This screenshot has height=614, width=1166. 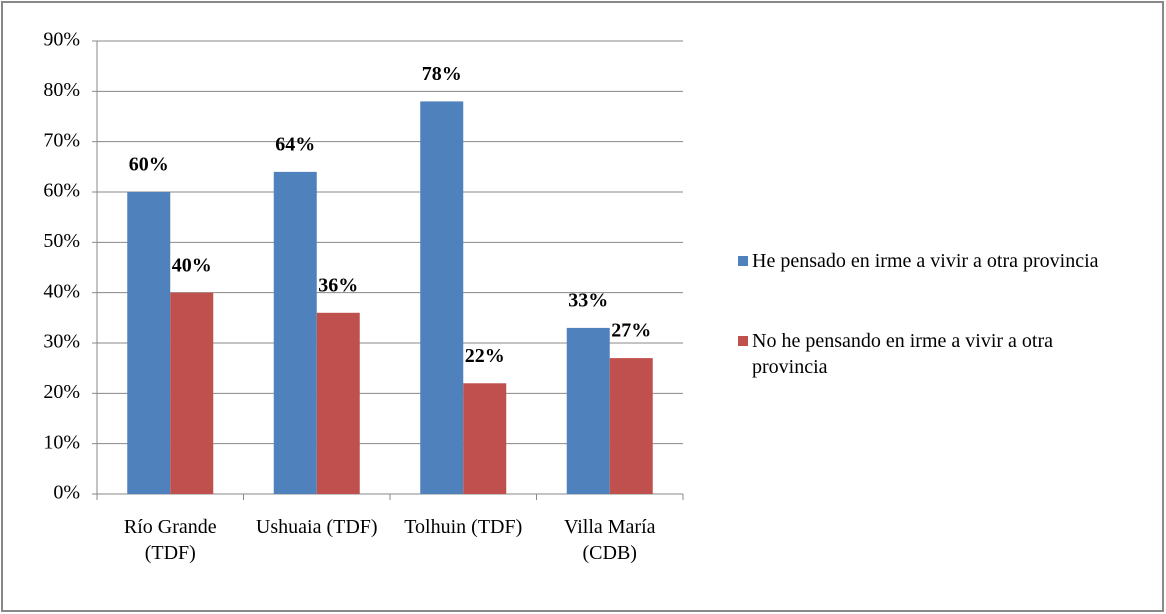 I want to click on value-label: 64%, so click(x=295, y=144).